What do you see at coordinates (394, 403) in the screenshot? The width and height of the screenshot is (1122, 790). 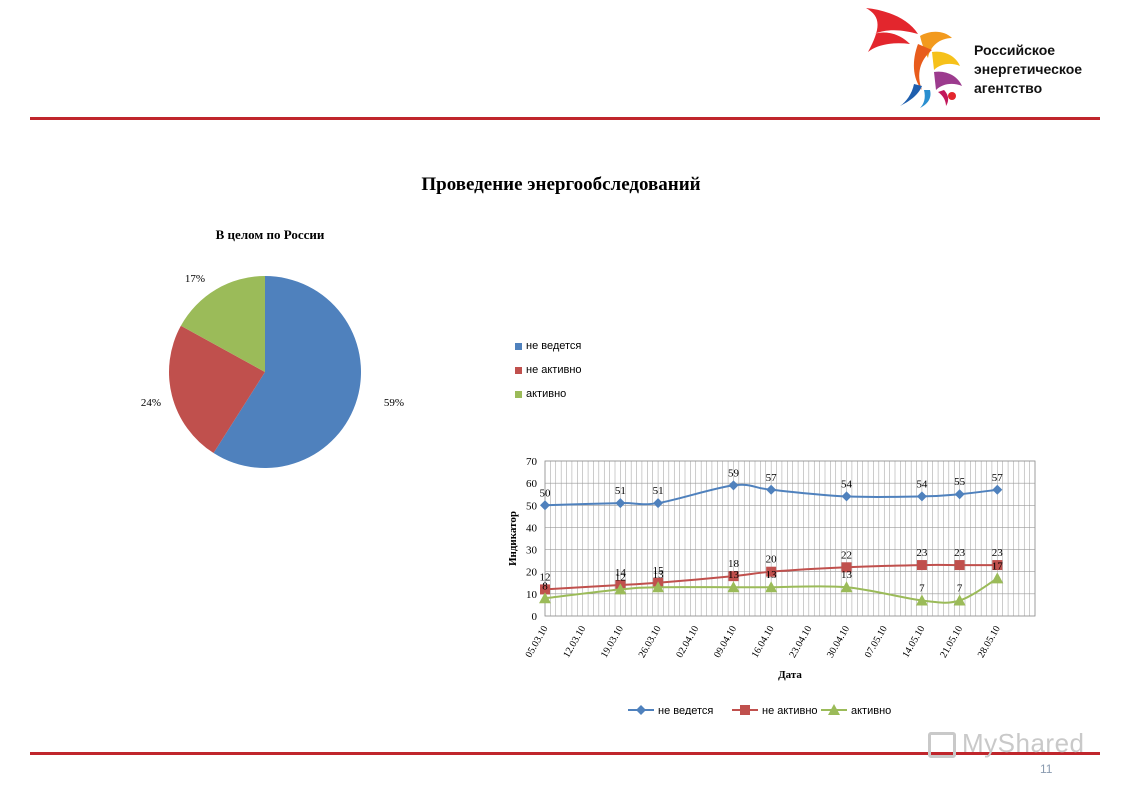 I see `pie-value-label: 59%` at bounding box center [394, 403].